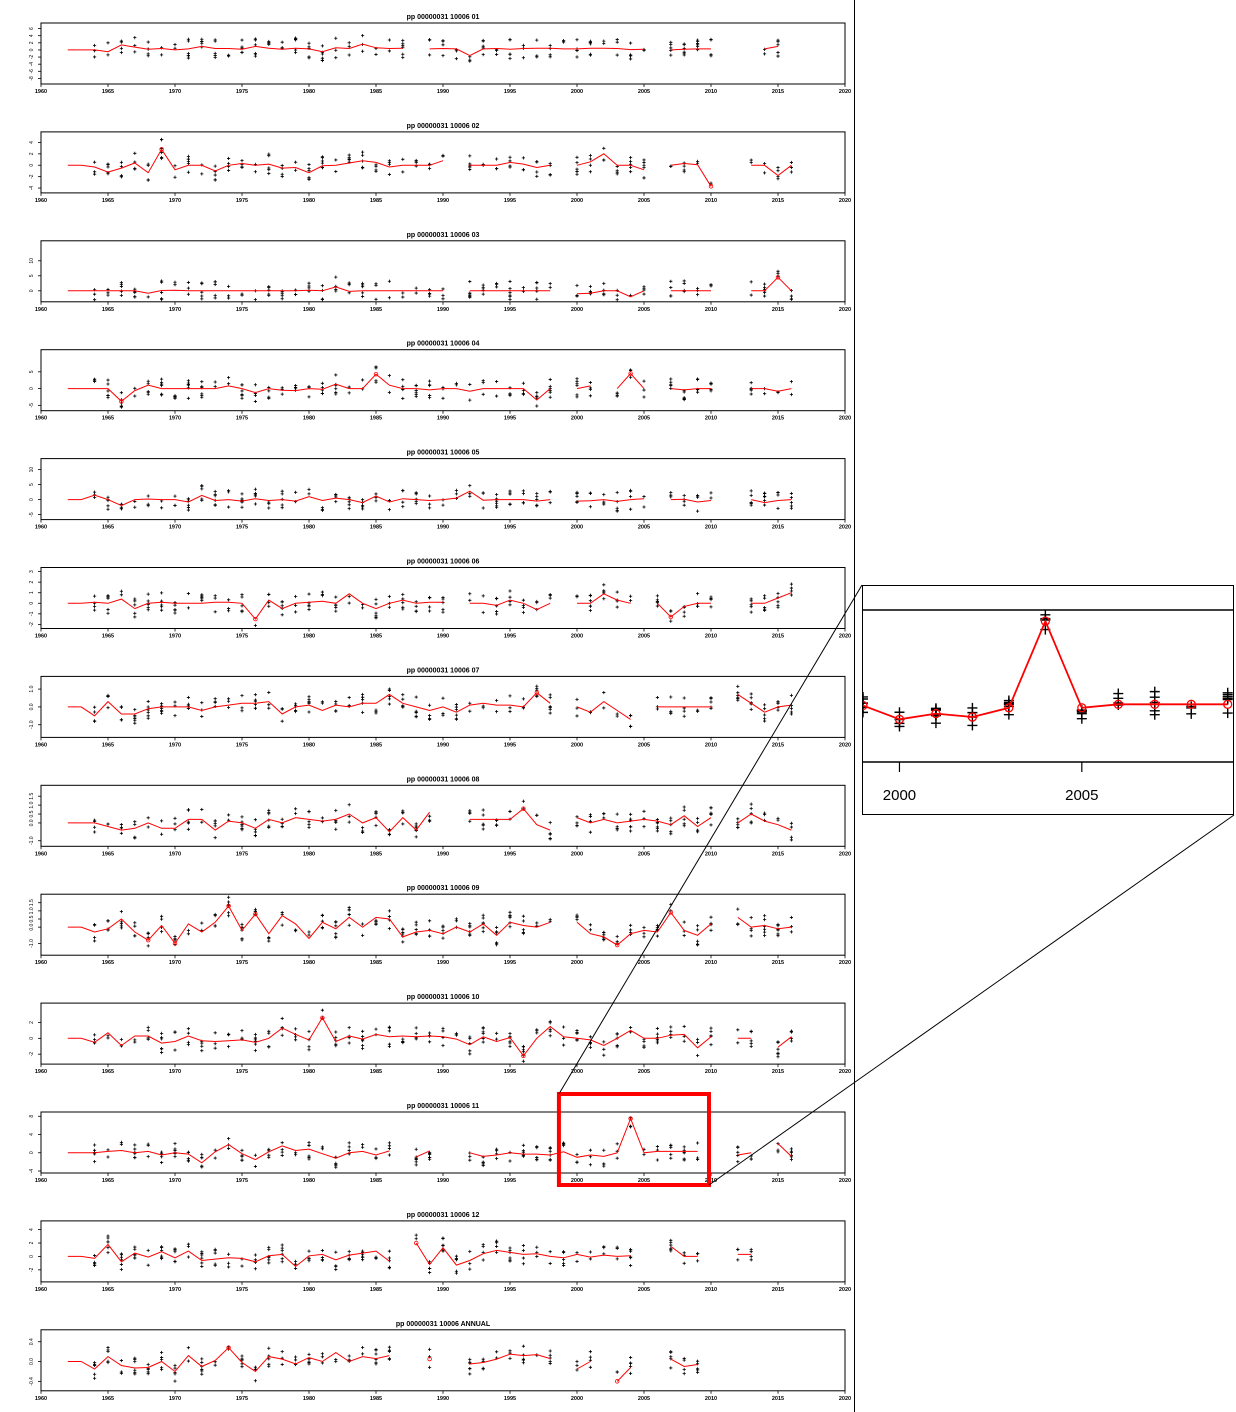 This screenshot has height=1412, width=1236. I want to click on x-tick-label: 2000, so click(577, 637).